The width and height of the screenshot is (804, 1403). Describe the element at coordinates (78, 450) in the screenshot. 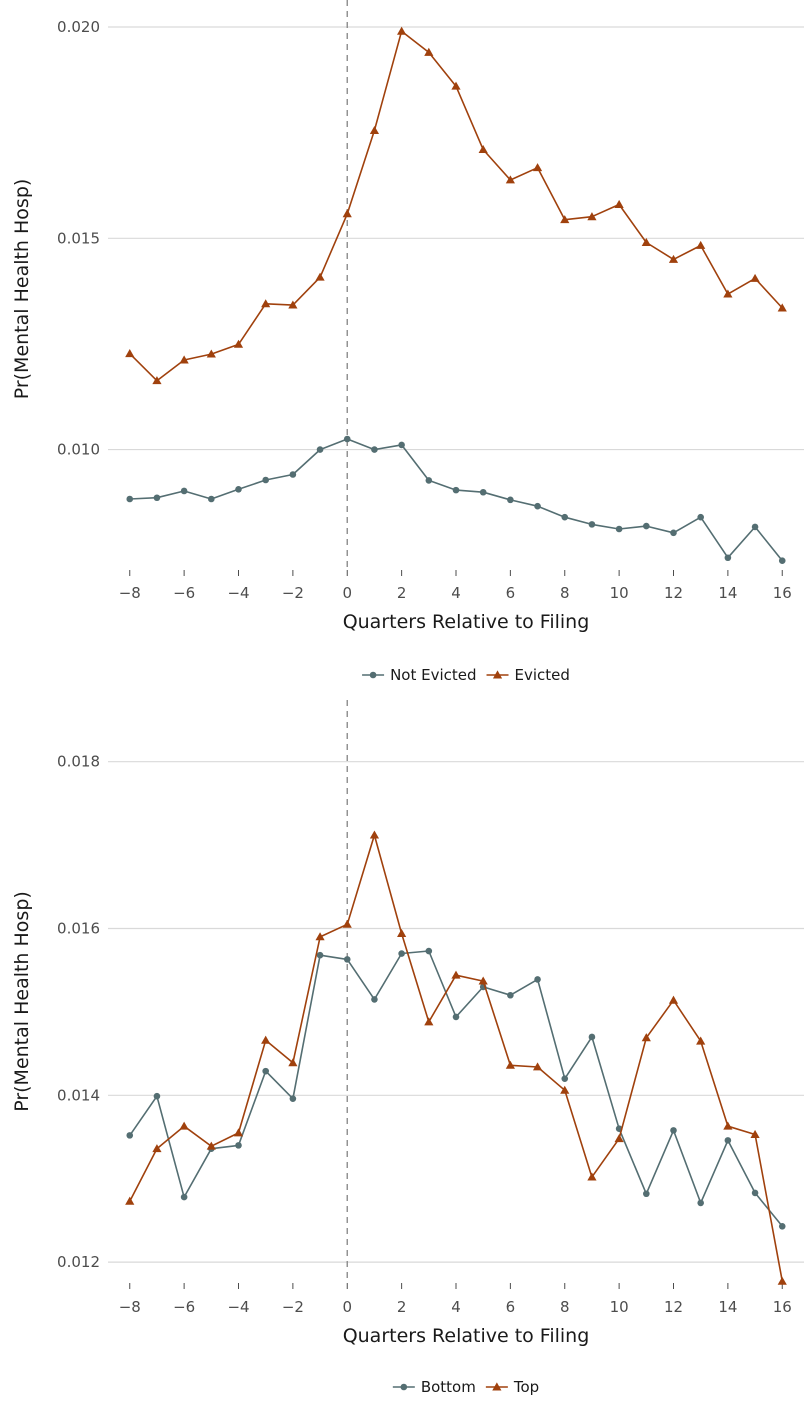

I see `y-tick-label: 0.010` at that location.